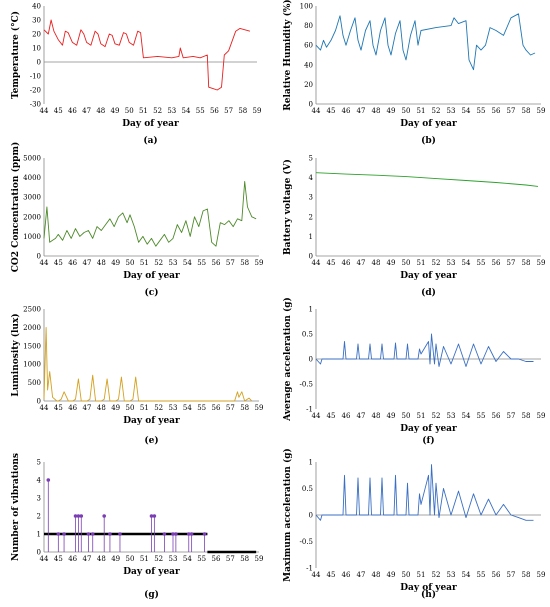 The height and width of the screenshot is (607, 550). What do you see at coordinates (307, 489) in the screenshot?
I see `y-tick-label: 0.5` at bounding box center [307, 489].